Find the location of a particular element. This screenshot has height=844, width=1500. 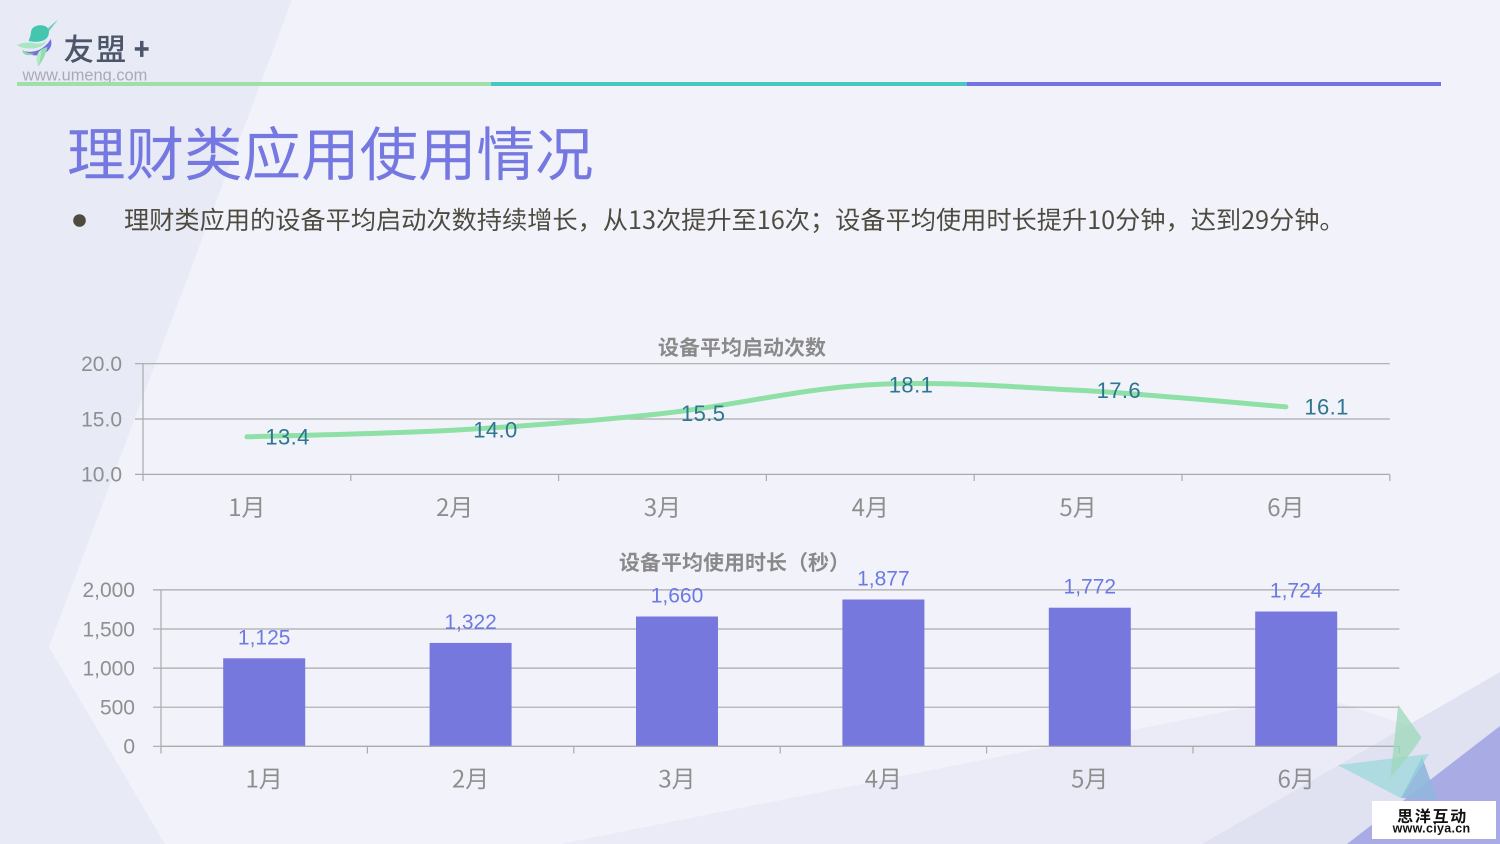

svg-text: 1,877 is located at coordinates (883, 579).